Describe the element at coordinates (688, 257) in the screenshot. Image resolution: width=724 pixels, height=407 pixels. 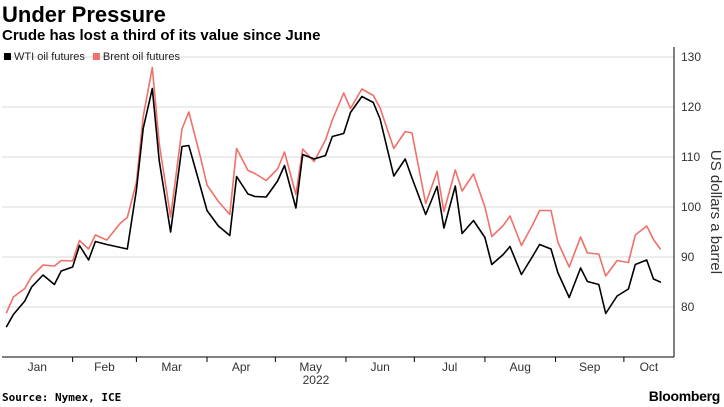
I see `y-tick-label-90: 90` at that location.